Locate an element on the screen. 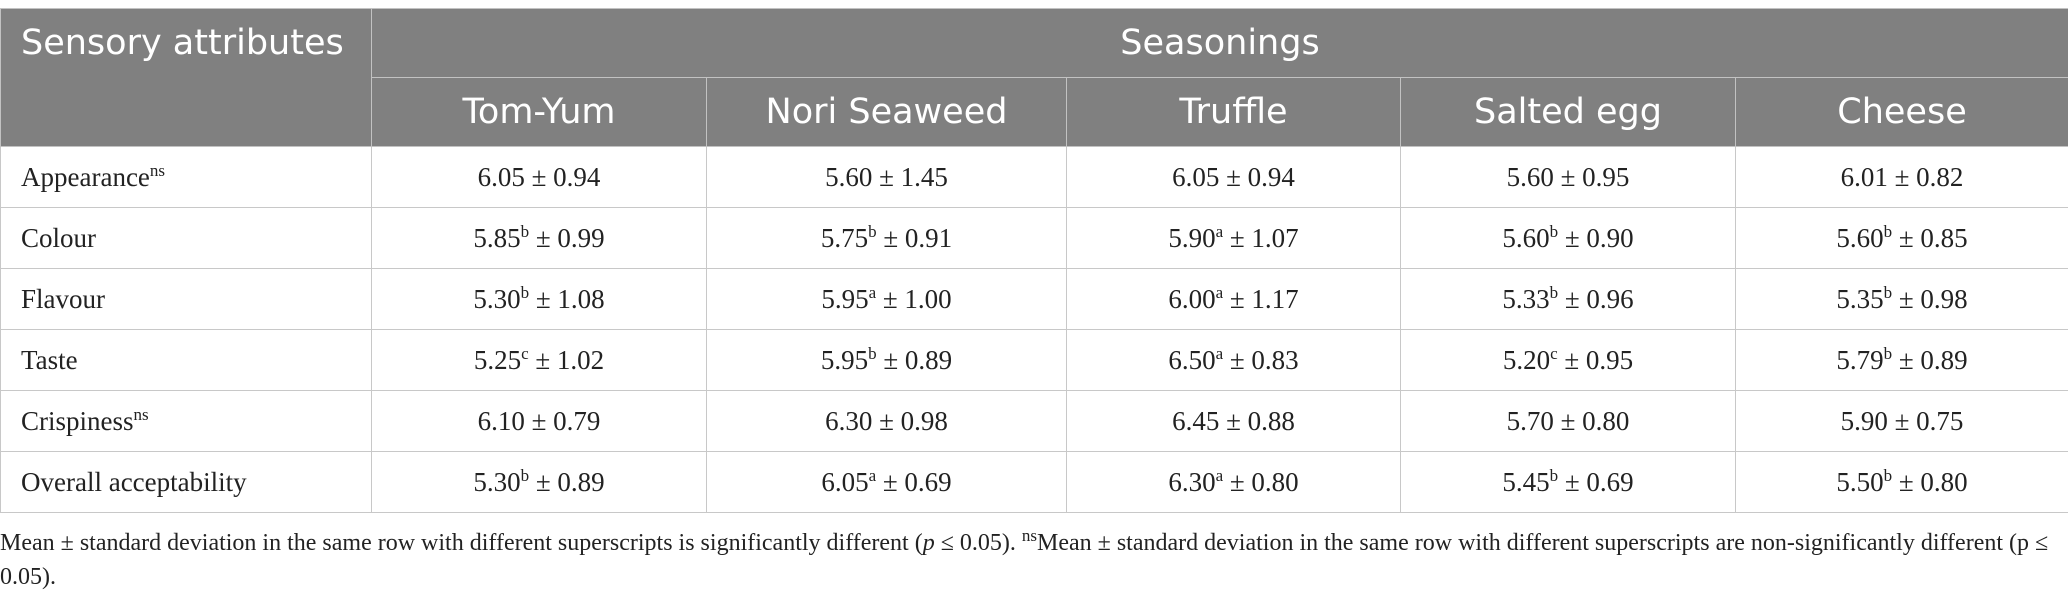 The height and width of the screenshot is (610, 2068). mean-value: 5.79 is located at coordinates (1860, 359).